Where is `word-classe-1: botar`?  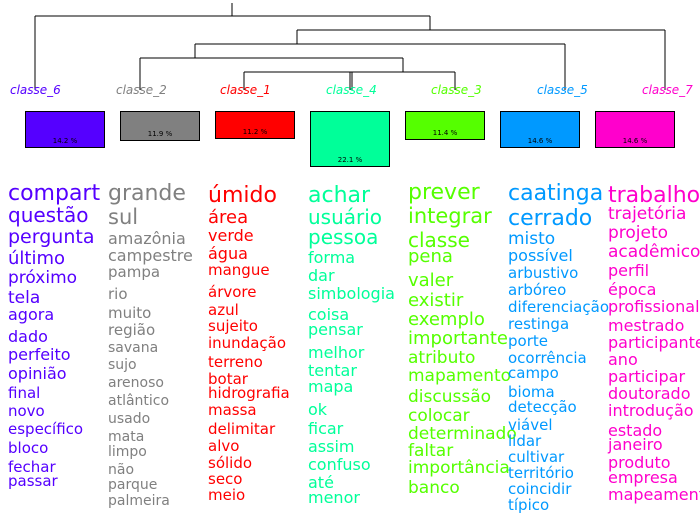
word-classe-1: botar is located at coordinates (228, 379).